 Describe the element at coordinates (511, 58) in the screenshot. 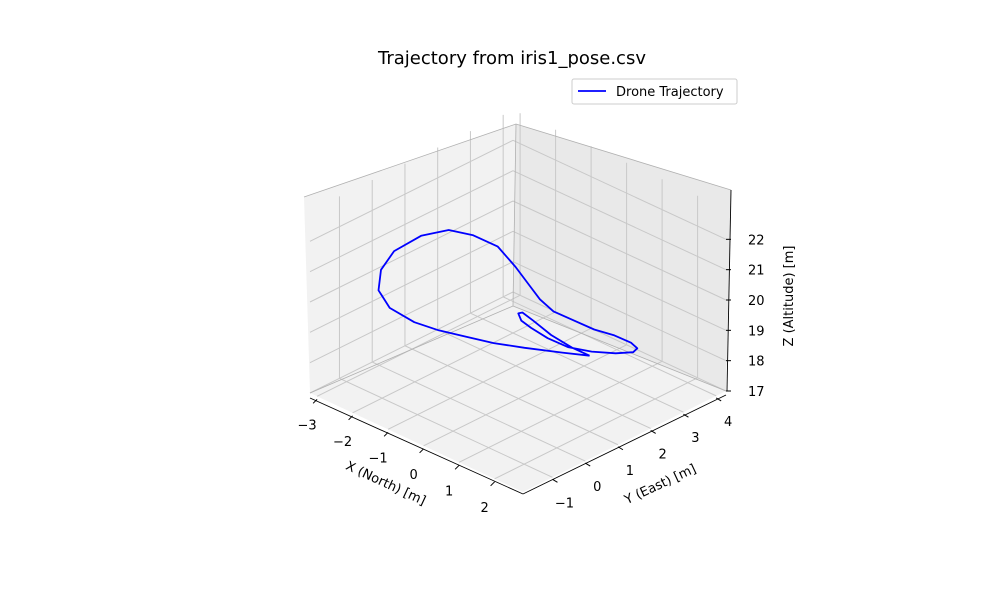

I see `chart-title: Trajectory from iris1_pose.csv` at that location.